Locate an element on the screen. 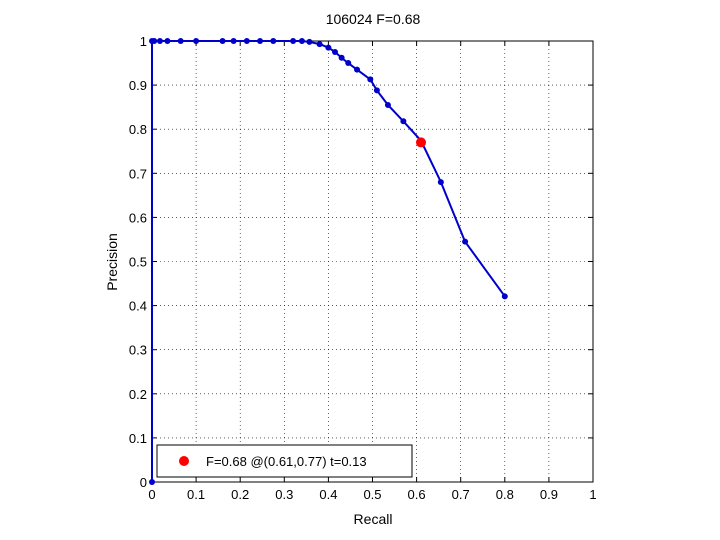 The height and width of the screenshot is (540, 720). highlight-group is located at coordinates (421, 142).